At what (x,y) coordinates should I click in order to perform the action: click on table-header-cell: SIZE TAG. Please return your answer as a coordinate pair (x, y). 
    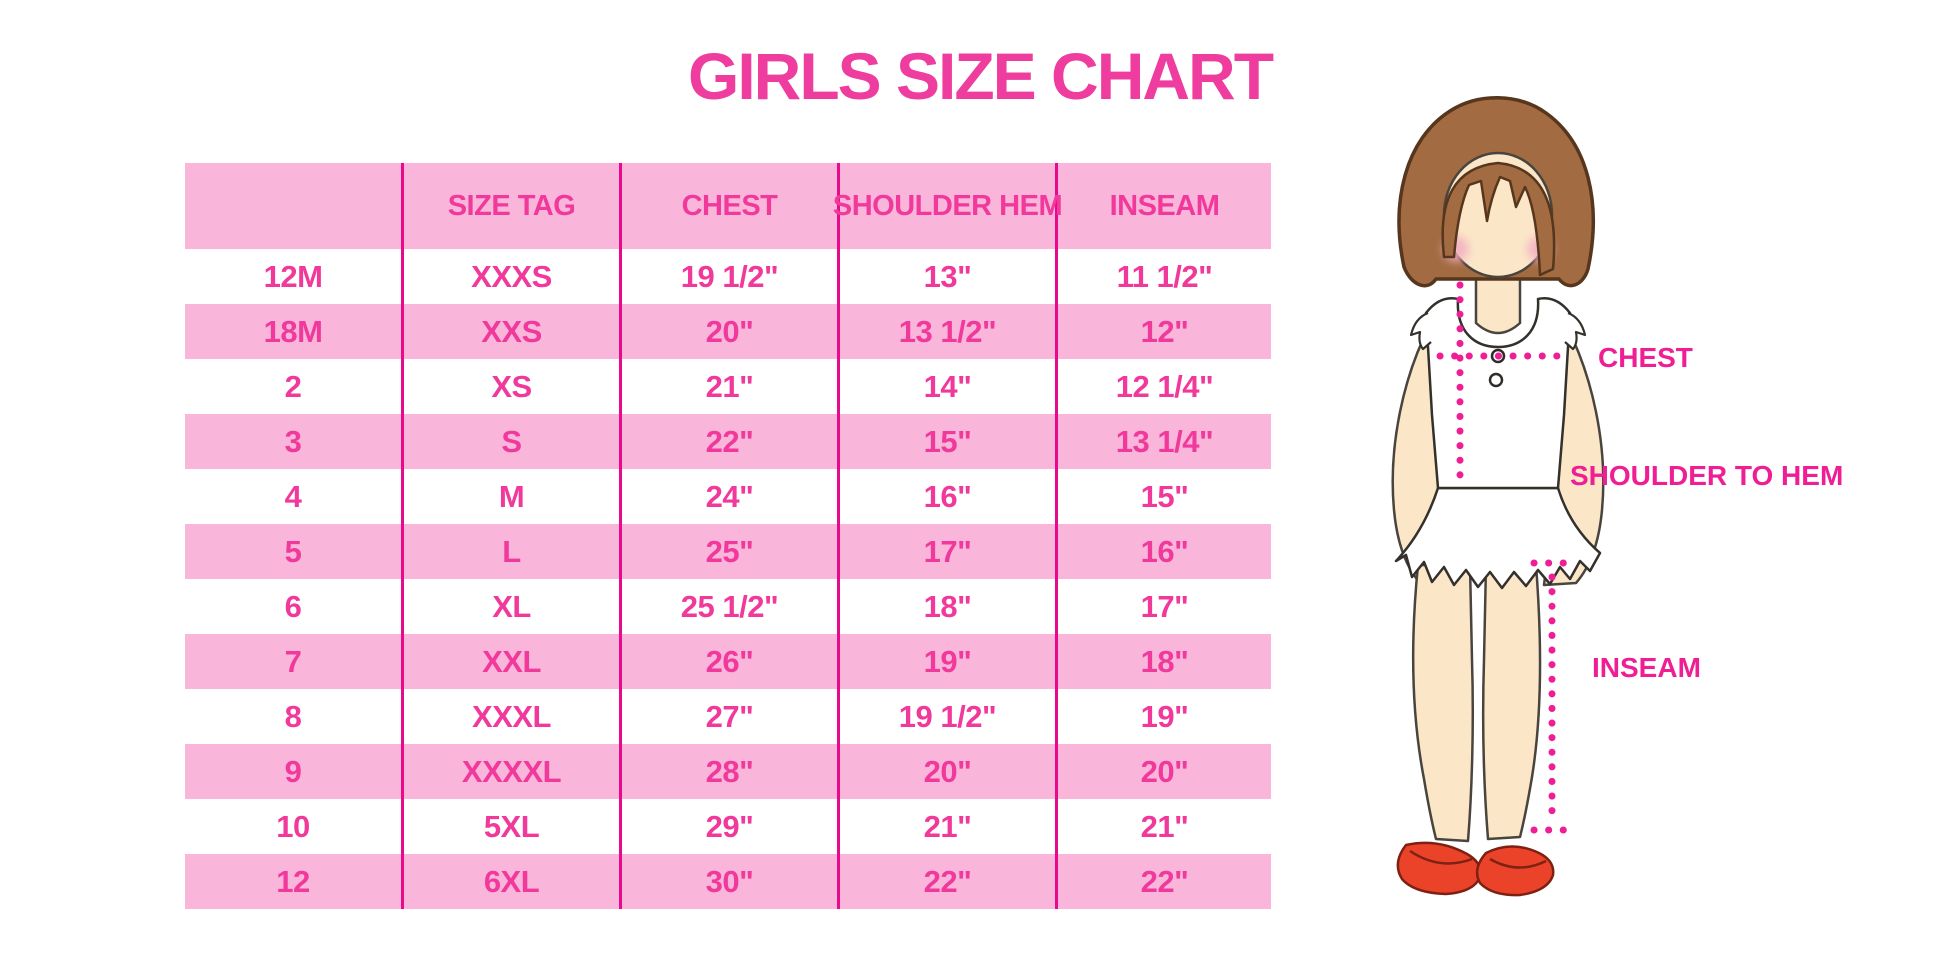
    Looking at the image, I should click on (513, 206).